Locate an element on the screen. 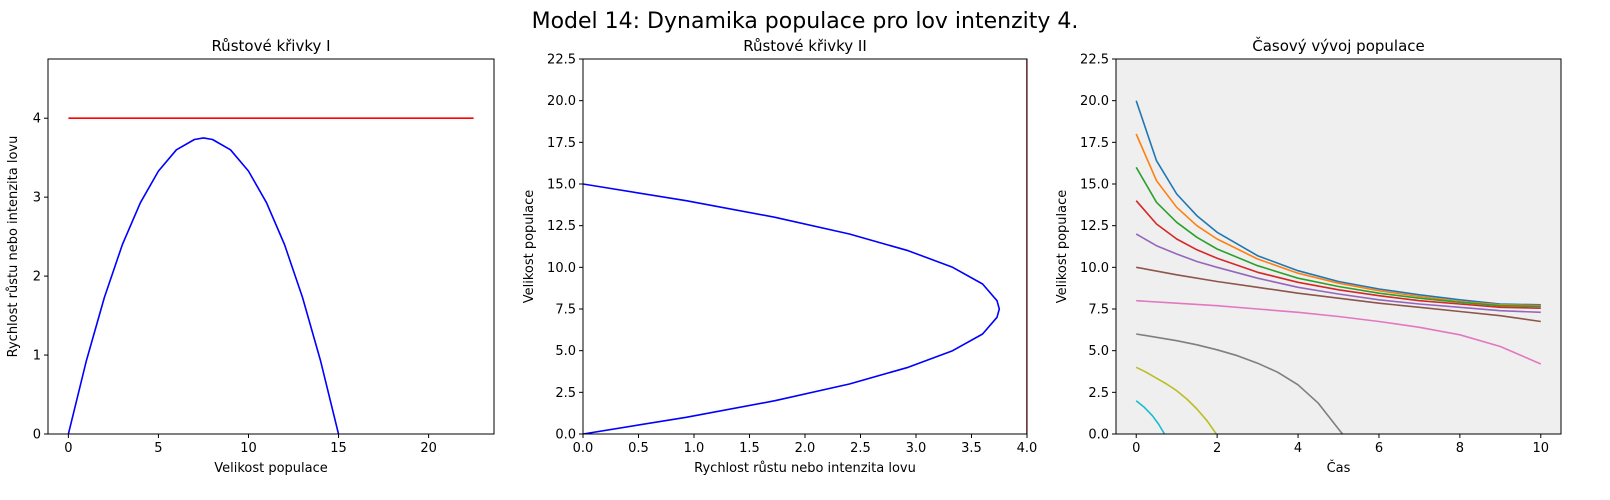  x-tick-label: 5 is located at coordinates (158, 448).